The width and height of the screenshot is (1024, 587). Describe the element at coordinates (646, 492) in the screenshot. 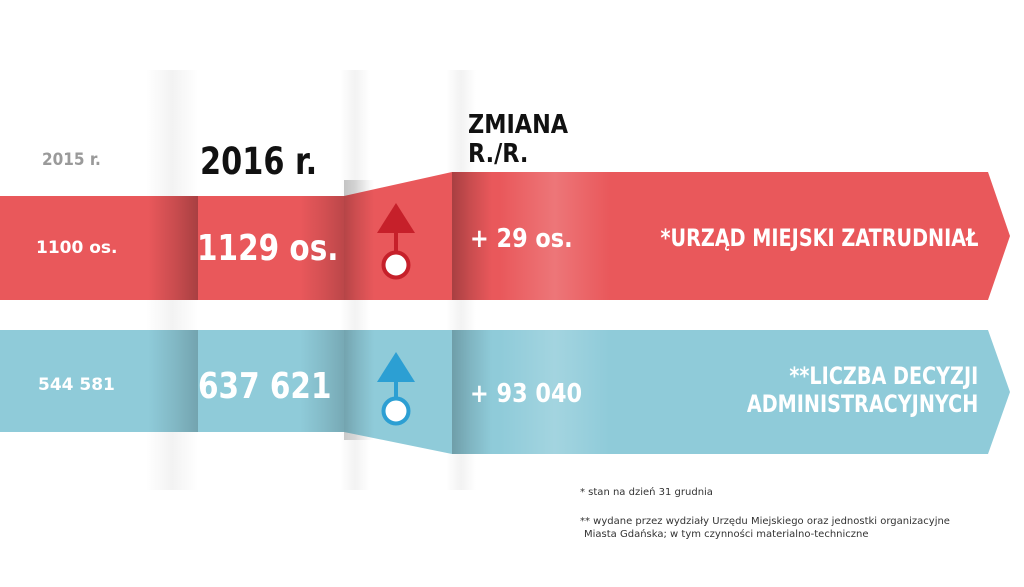

I see `footnote-1: * stan na dzień 31 grudnia` at that location.